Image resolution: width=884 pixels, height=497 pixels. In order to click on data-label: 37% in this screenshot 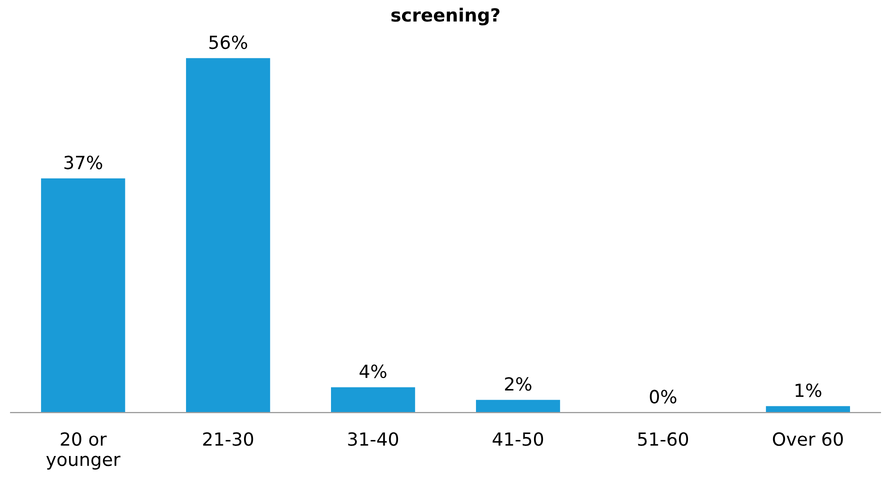, I will do `click(83, 163)`.